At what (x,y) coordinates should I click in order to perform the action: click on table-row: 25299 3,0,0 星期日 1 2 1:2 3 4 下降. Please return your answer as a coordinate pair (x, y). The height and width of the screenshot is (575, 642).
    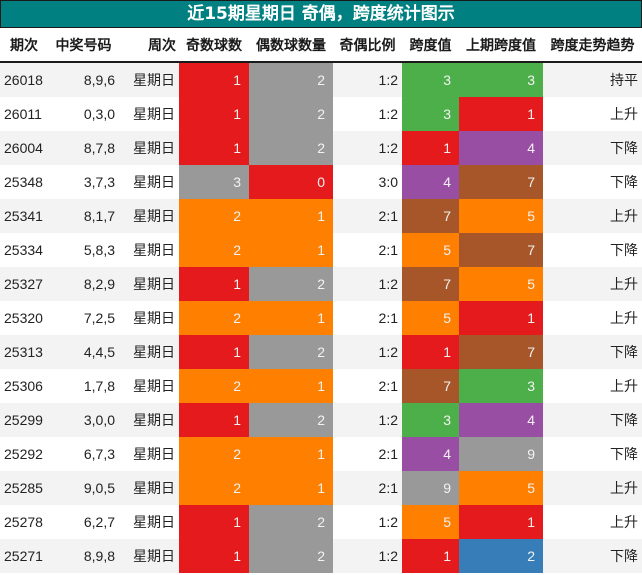
    Looking at the image, I should click on (321, 420).